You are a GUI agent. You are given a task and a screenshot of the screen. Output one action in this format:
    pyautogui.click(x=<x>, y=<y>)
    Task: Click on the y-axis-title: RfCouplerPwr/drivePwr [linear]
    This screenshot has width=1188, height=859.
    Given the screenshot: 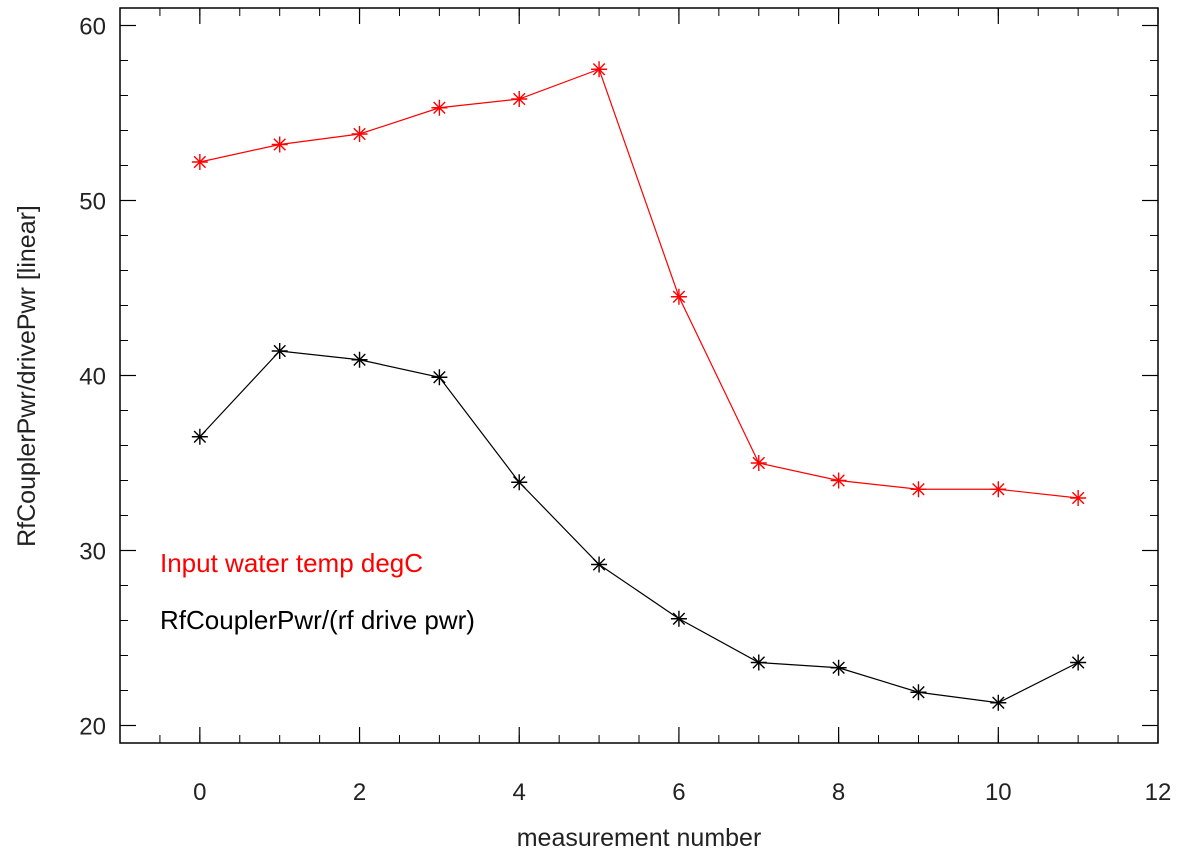 What is the action you would take?
    pyautogui.click(x=27, y=376)
    